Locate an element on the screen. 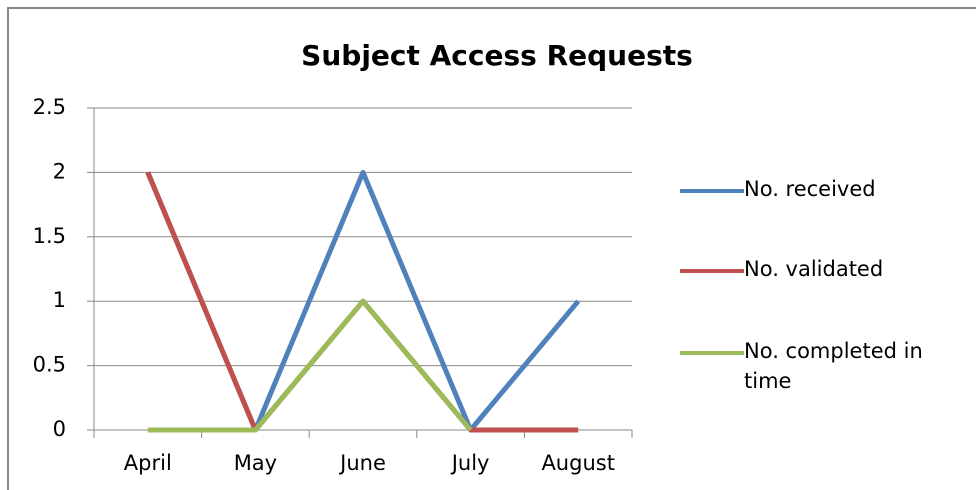 The height and width of the screenshot is (490, 976). legend-item: No. completed in time is located at coordinates (827, 367).